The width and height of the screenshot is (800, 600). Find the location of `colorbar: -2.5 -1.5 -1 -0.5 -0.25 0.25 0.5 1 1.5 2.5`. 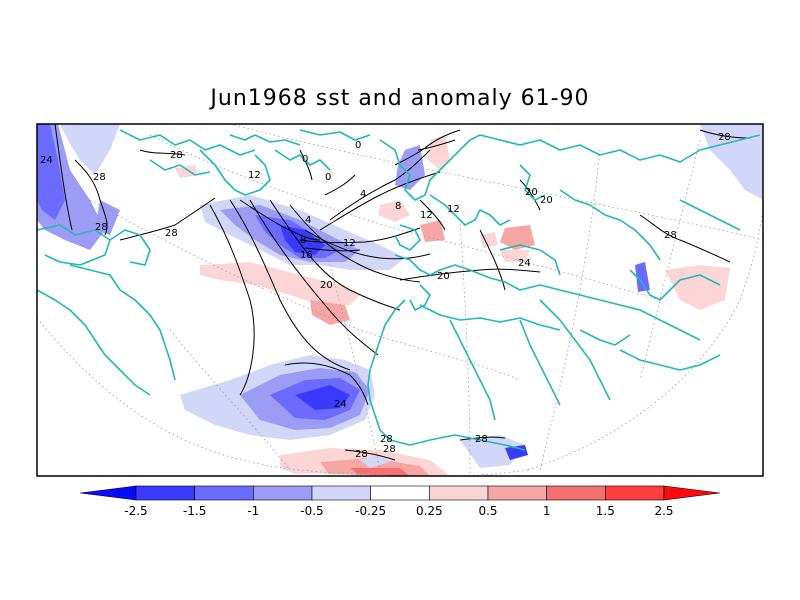

colorbar: -2.5 -1.5 -1 -0.5 -0.25 0.25 0.5 1 1.5 2.5 is located at coordinates (400, 501).